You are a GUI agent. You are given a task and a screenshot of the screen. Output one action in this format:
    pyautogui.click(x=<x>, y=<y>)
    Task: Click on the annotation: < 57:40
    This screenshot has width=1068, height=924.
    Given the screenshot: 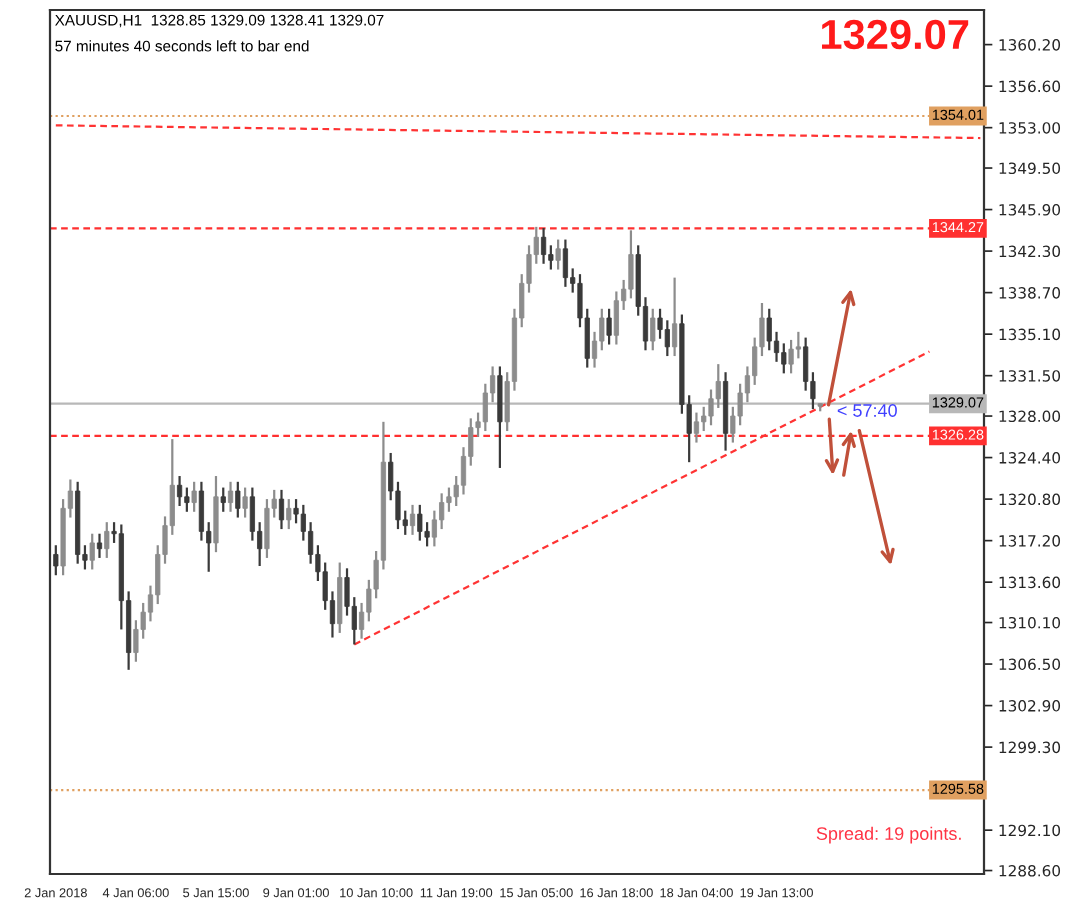 What is the action you would take?
    pyautogui.click(x=867, y=410)
    